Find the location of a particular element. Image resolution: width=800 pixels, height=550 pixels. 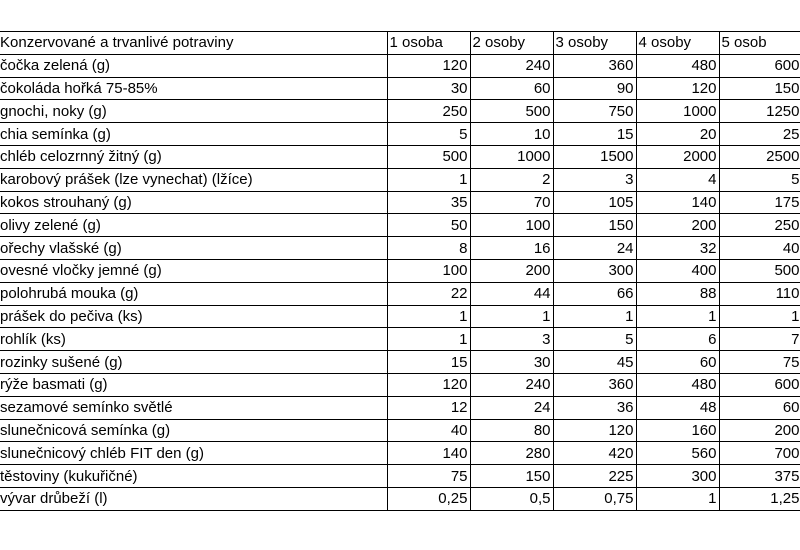

amount-cell: 35 is located at coordinates (428, 202).